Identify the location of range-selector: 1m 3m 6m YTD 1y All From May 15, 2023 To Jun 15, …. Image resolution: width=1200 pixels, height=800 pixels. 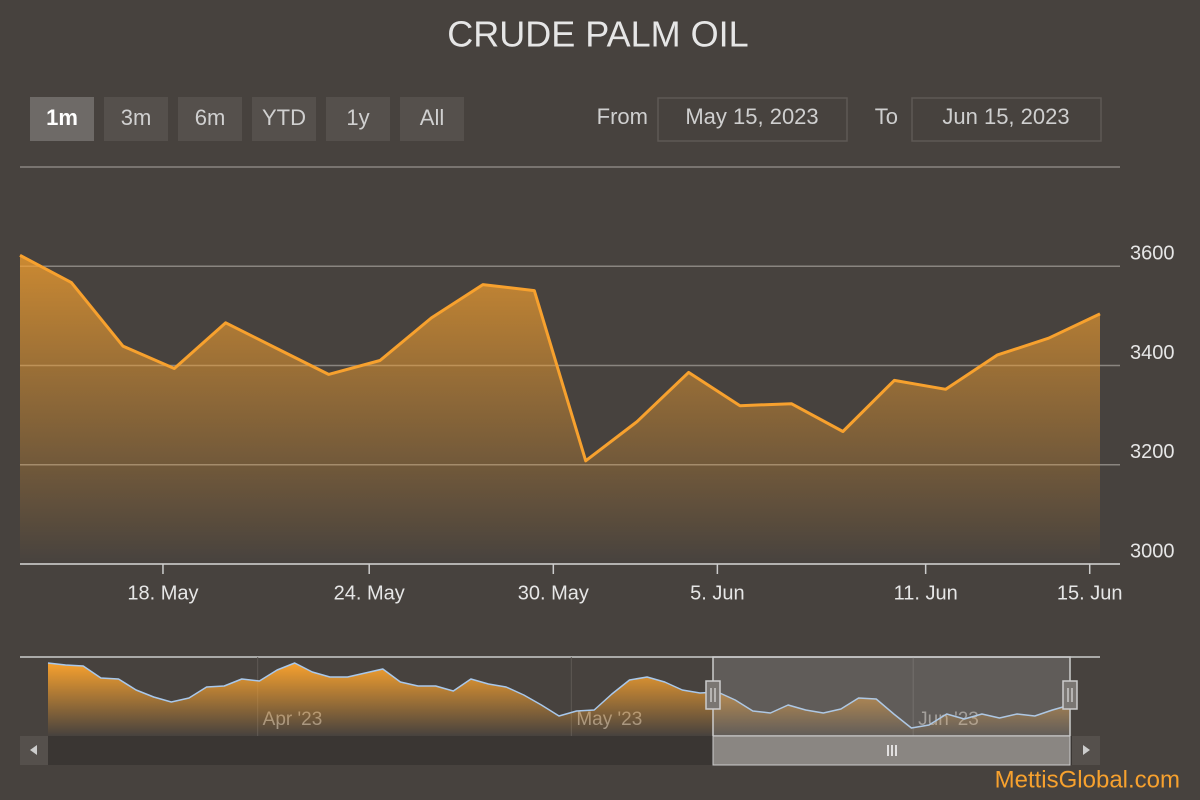
(566, 119).